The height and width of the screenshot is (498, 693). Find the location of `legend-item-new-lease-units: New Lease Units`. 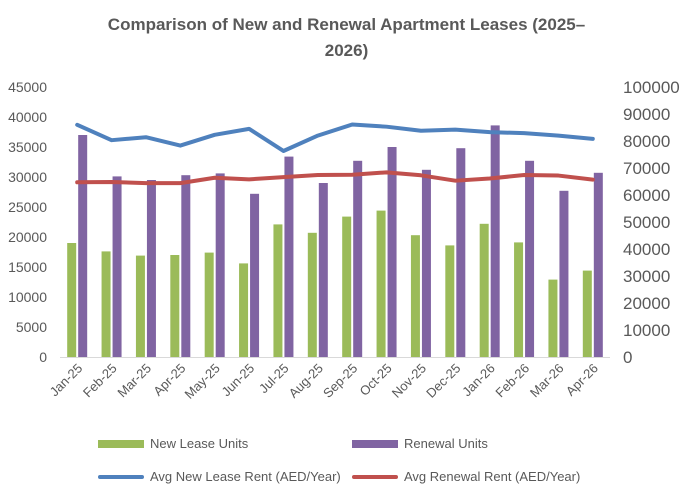

legend-item-new-lease-units: New Lease Units is located at coordinates (173, 443).